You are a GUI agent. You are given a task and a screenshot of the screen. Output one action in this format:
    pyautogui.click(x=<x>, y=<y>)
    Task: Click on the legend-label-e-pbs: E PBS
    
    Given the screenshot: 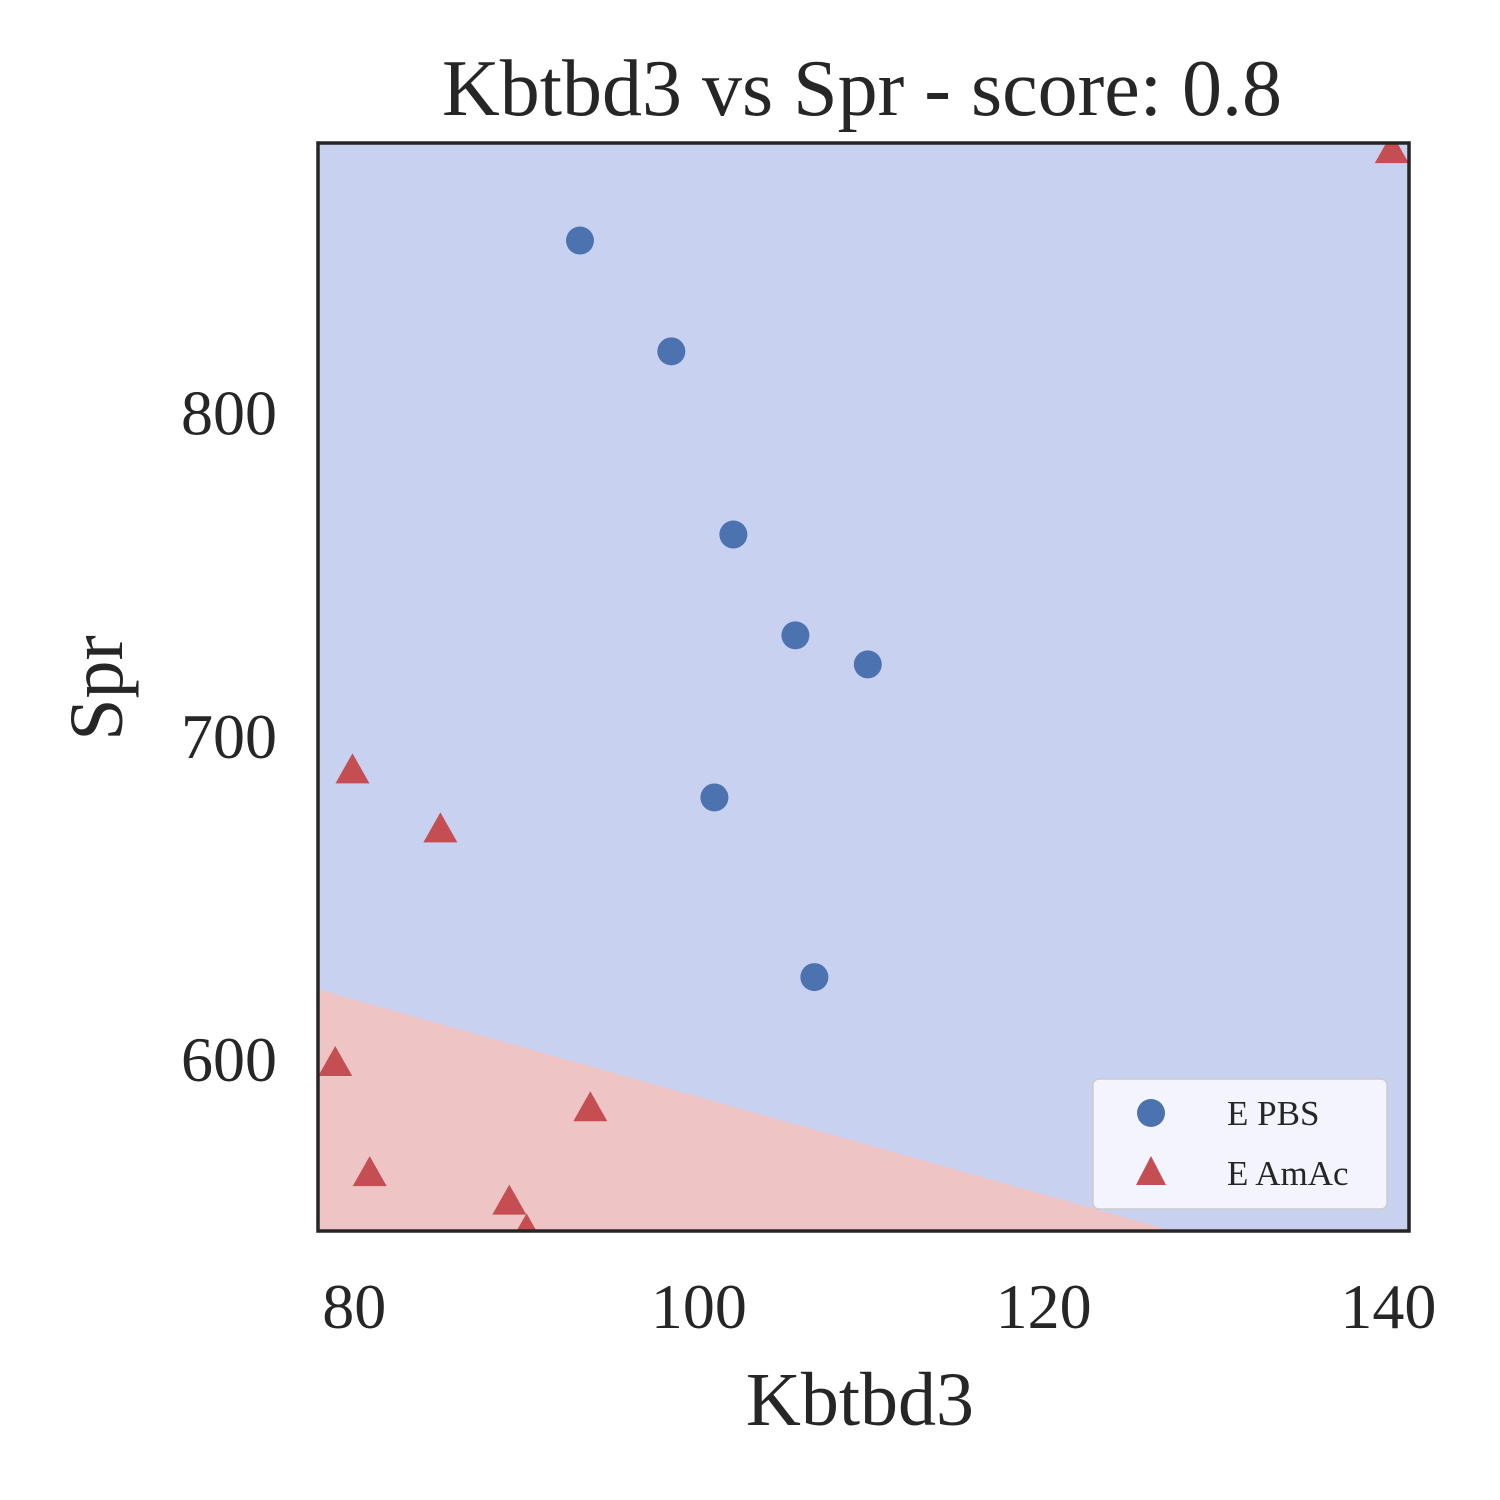 What is the action you would take?
    pyautogui.click(x=1273, y=1113)
    